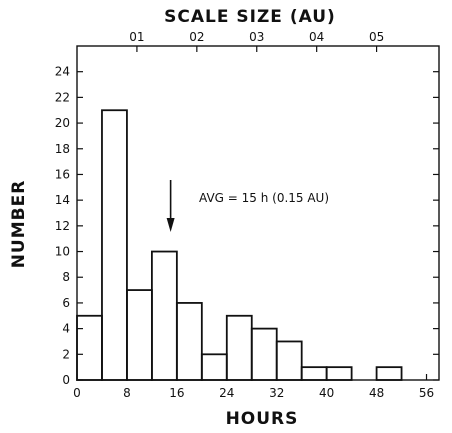 This screenshot has height=433, width=452. I want to click on y-tick-label: 14, so click(62, 200).